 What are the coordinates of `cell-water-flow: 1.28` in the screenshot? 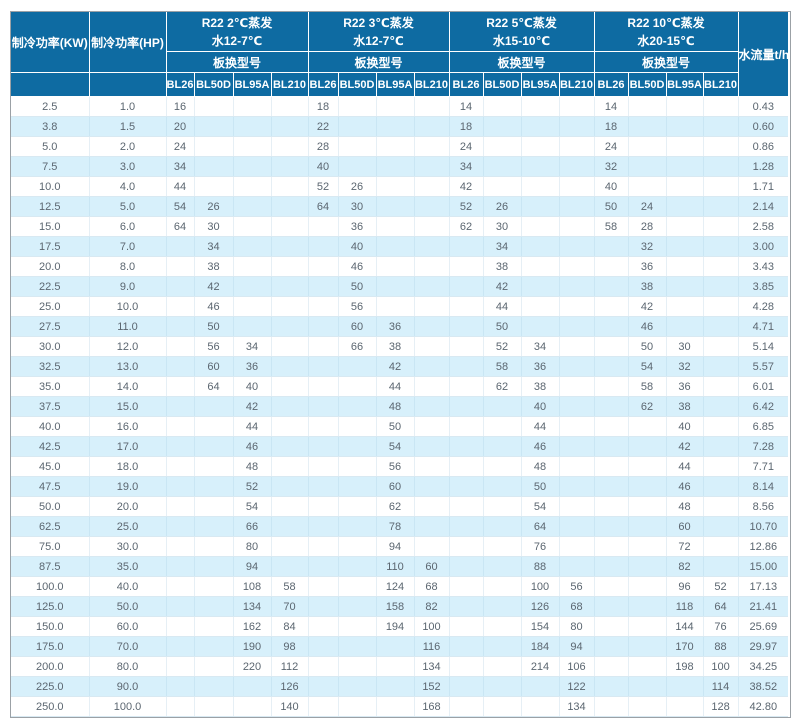 It's located at (763, 166).